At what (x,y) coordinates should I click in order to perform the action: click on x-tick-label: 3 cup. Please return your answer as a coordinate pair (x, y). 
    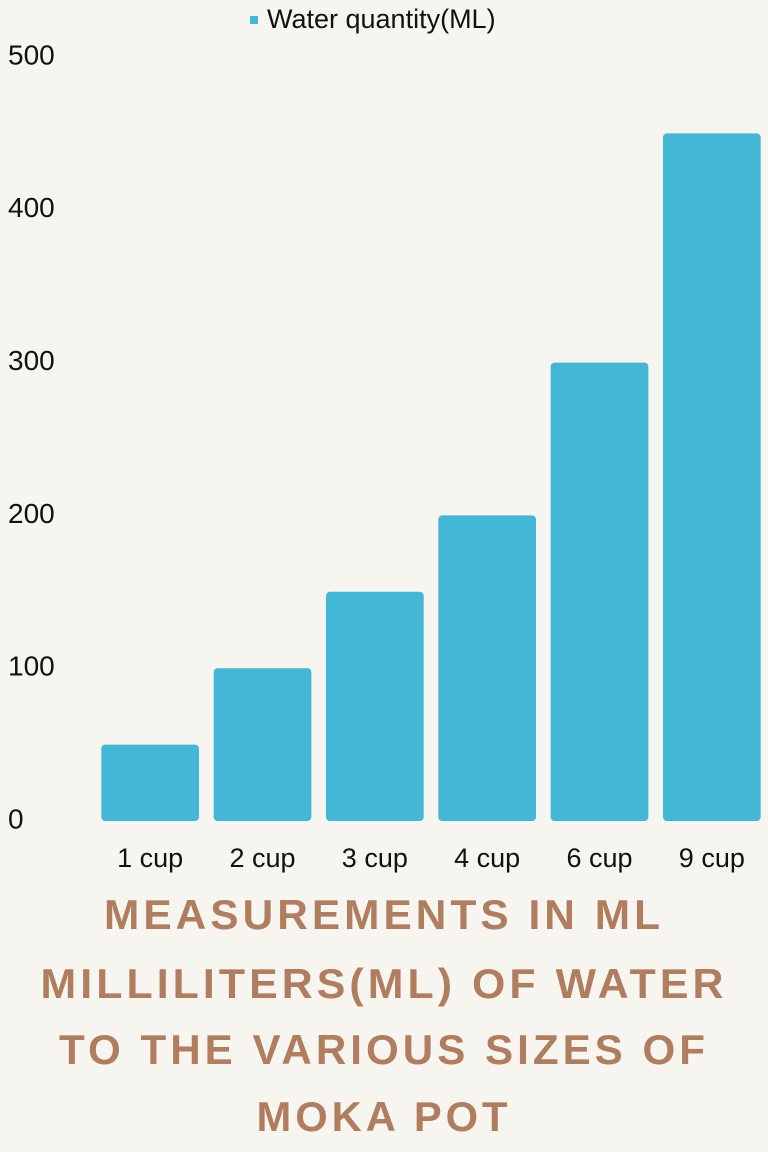
    Looking at the image, I should click on (375, 858).